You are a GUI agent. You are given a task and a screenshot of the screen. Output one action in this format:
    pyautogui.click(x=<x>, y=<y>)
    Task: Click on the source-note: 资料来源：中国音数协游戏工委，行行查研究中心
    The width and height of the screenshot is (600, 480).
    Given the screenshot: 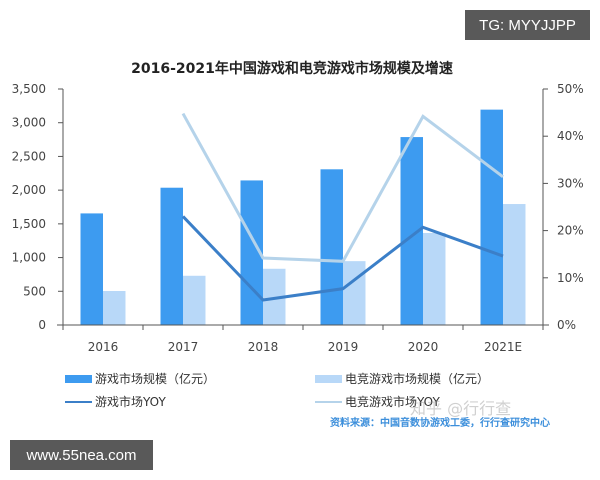 What is the action you would take?
    pyautogui.click(x=440, y=423)
    